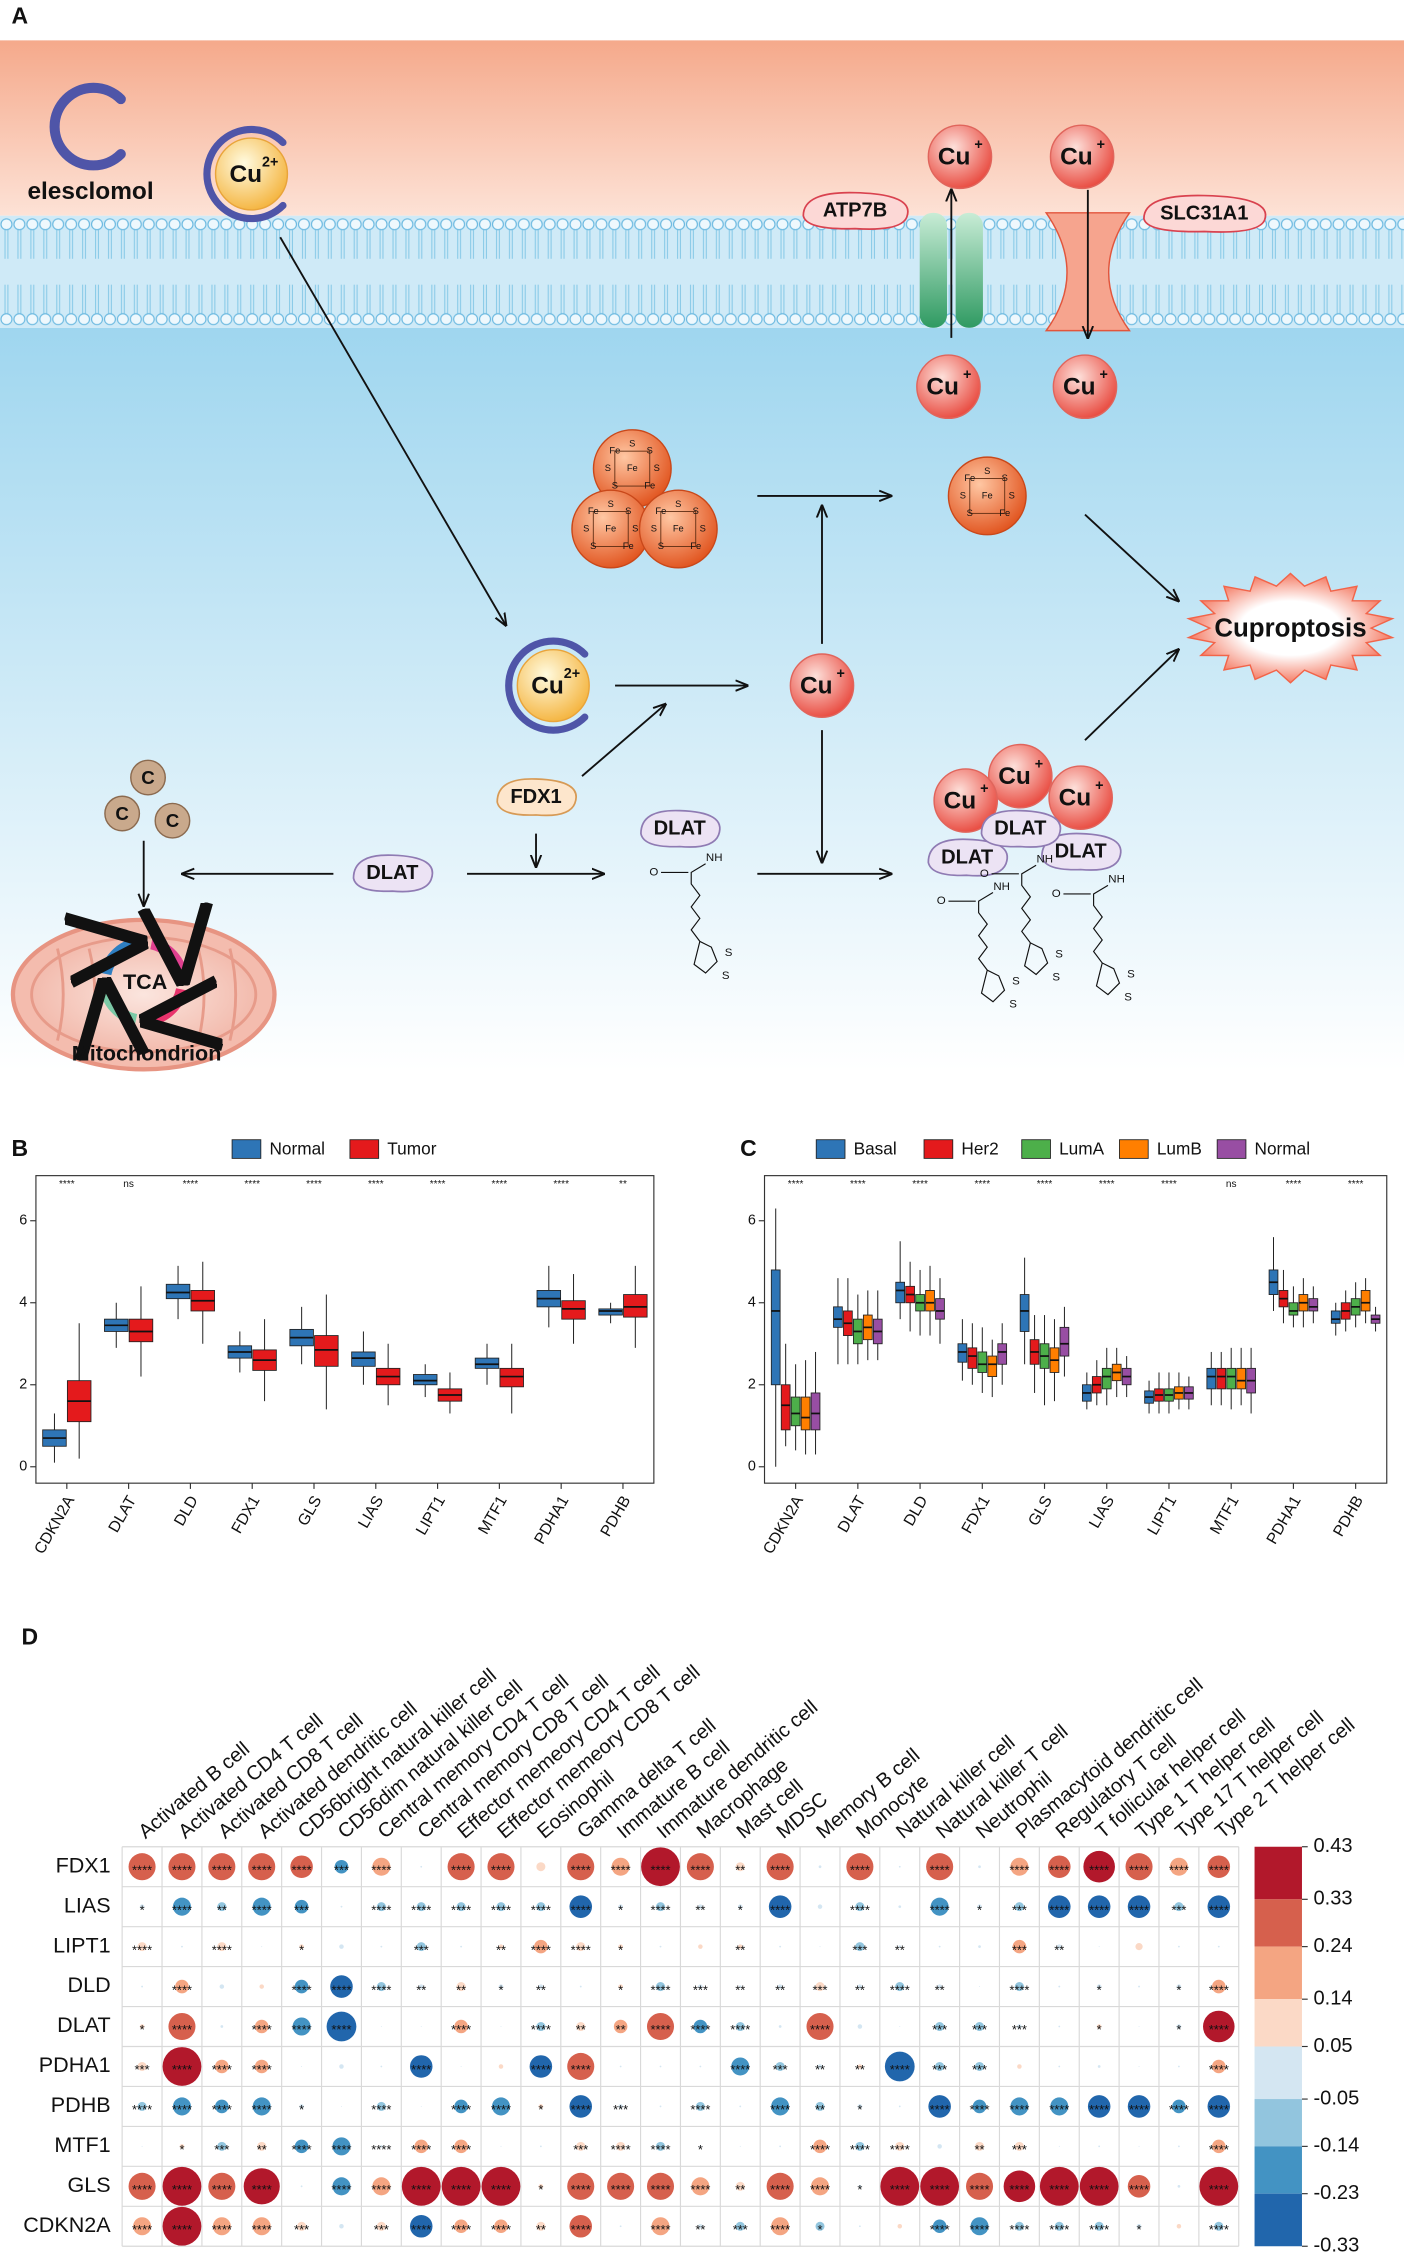 Image resolution: width=1404 pixels, height=2255 pixels. What do you see at coordinates (19, 15) in the screenshot?
I see `panel-label: A` at bounding box center [19, 15].